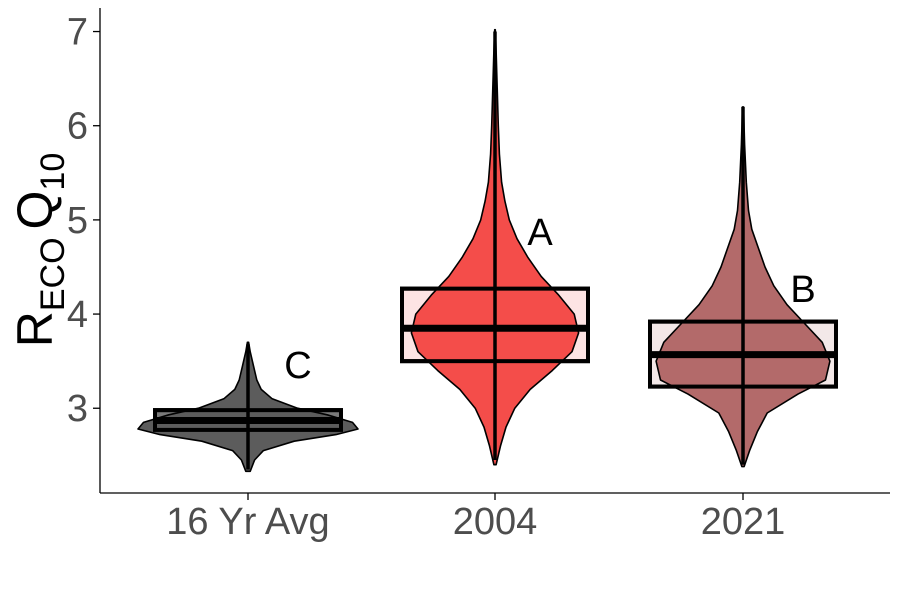 The image size is (900, 600). Describe the element at coordinates (77, 409) in the screenshot. I see `y-tick-label: 3` at that location.